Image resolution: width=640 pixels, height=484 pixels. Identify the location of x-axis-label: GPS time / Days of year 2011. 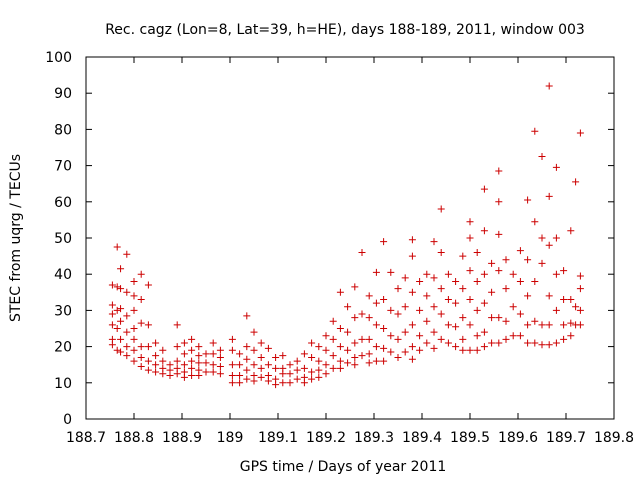
(343, 467).